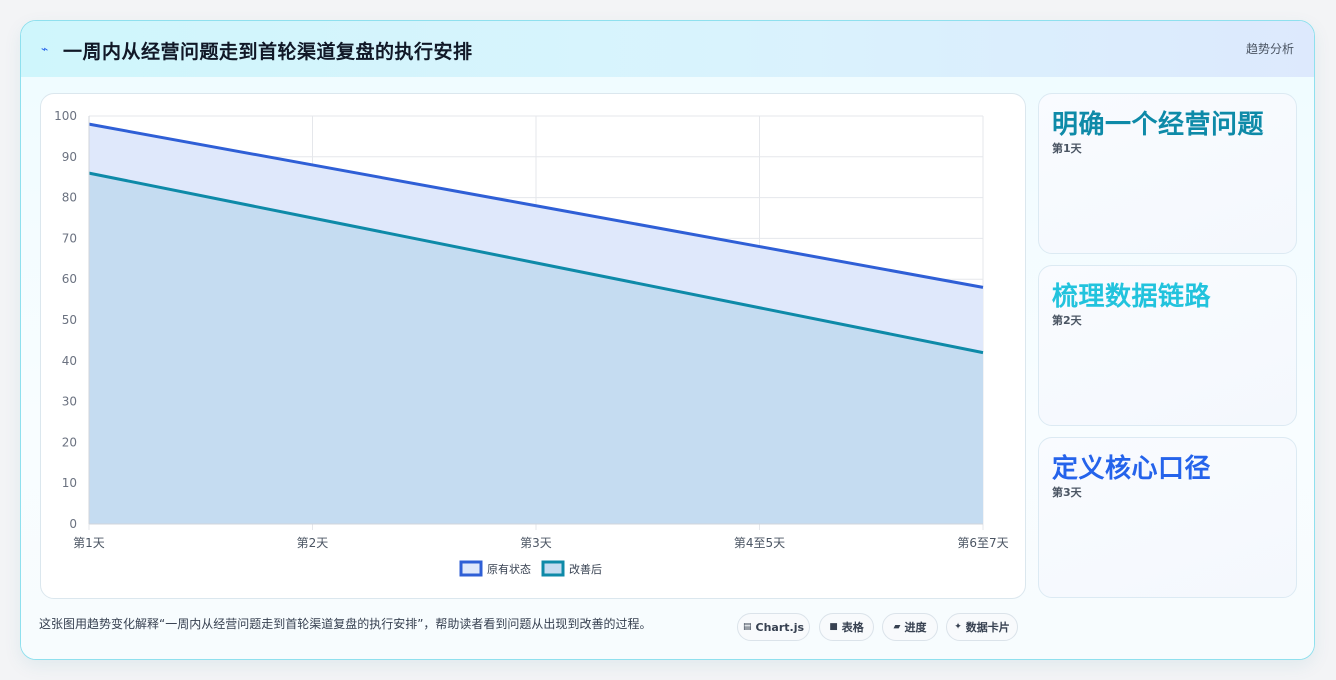  Describe the element at coordinates (897, 627) in the screenshot. I see `parallelogram-icon: ▰` at that location.